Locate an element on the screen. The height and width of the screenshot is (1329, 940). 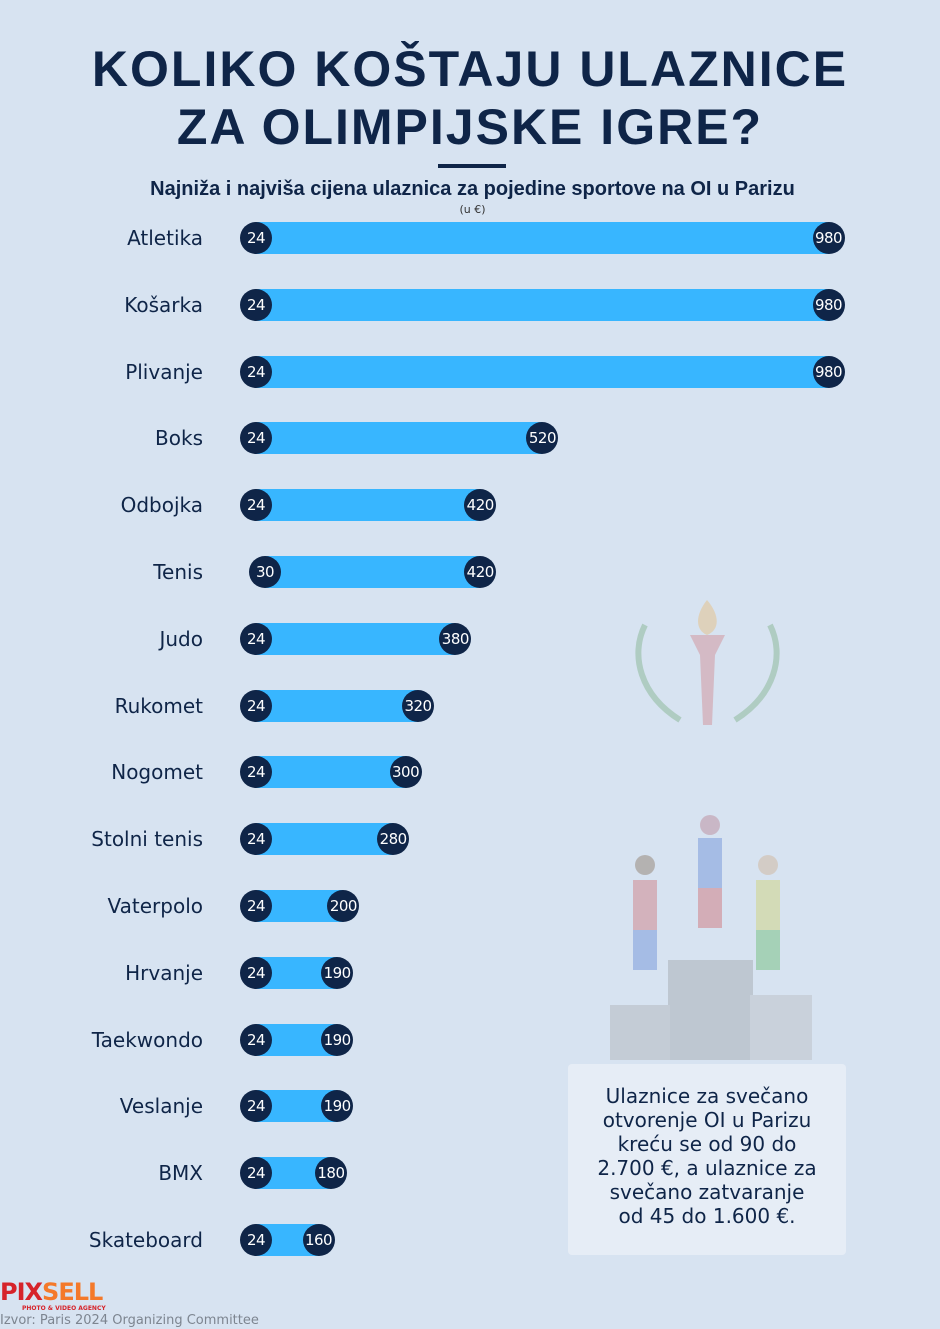
divider is located at coordinates (472, 166).